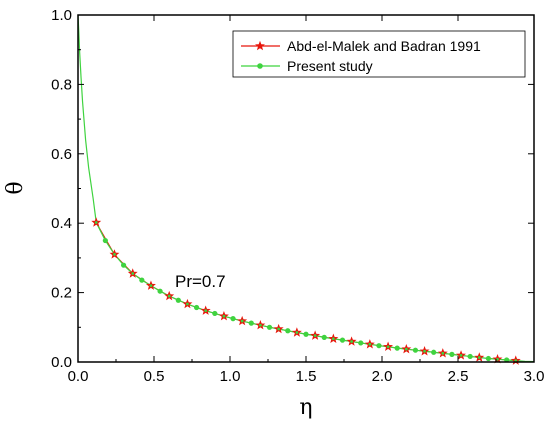 The height and width of the screenshot is (428, 550). I want to click on legend-marker-circle, so click(260, 66).